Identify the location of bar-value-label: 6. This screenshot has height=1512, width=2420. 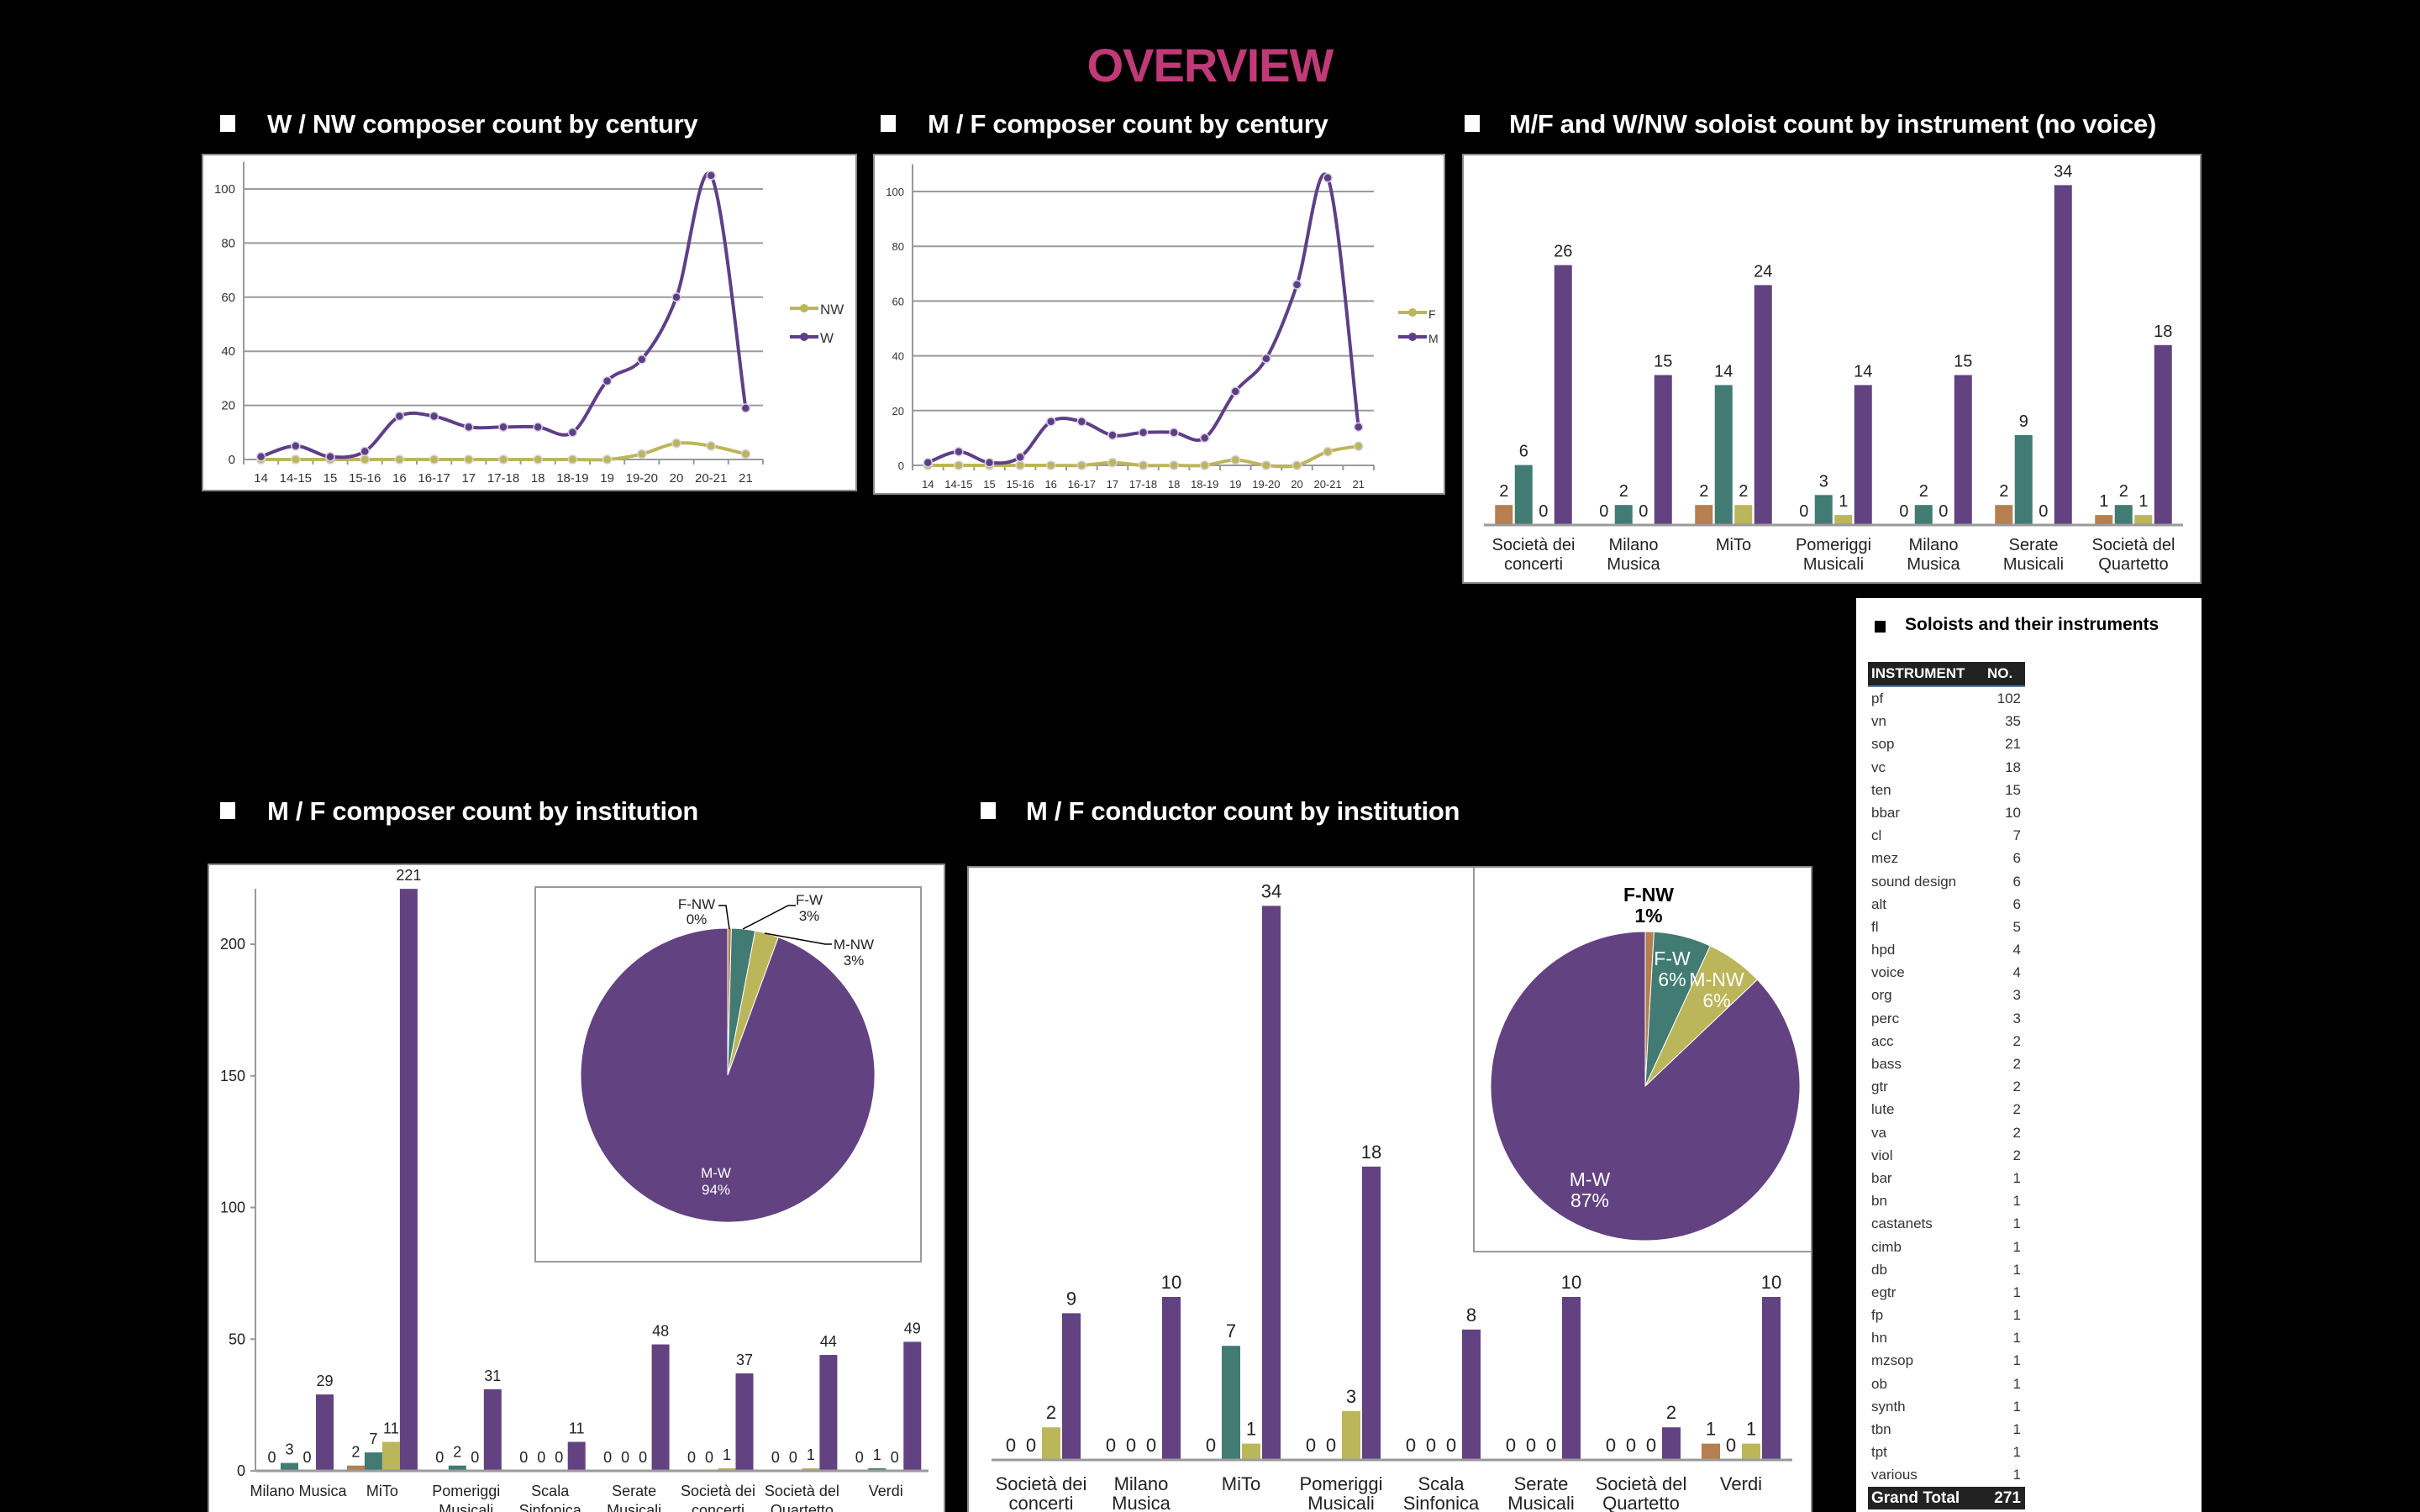
(1524, 452).